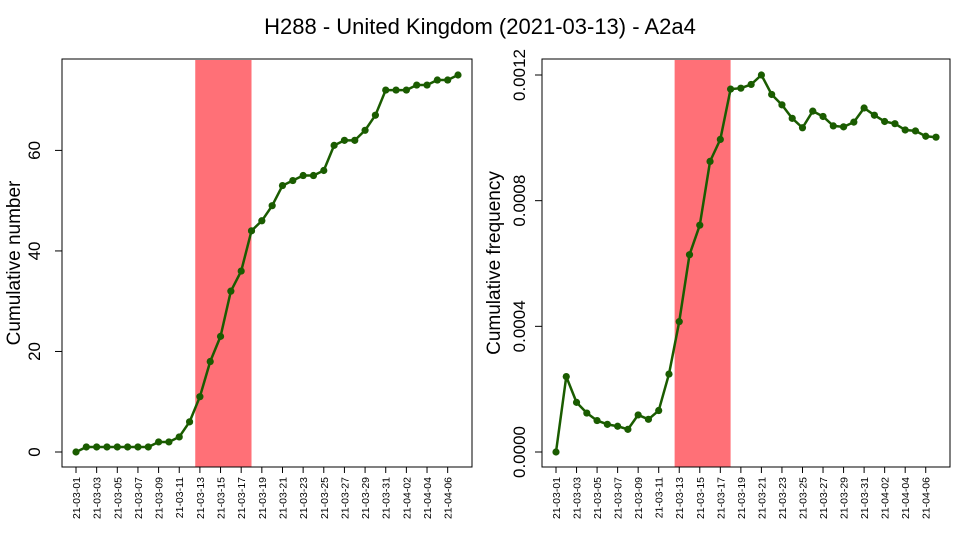 The height and width of the screenshot is (533, 960). I want to click on y-tick-label: 0.0008, so click(519, 201).